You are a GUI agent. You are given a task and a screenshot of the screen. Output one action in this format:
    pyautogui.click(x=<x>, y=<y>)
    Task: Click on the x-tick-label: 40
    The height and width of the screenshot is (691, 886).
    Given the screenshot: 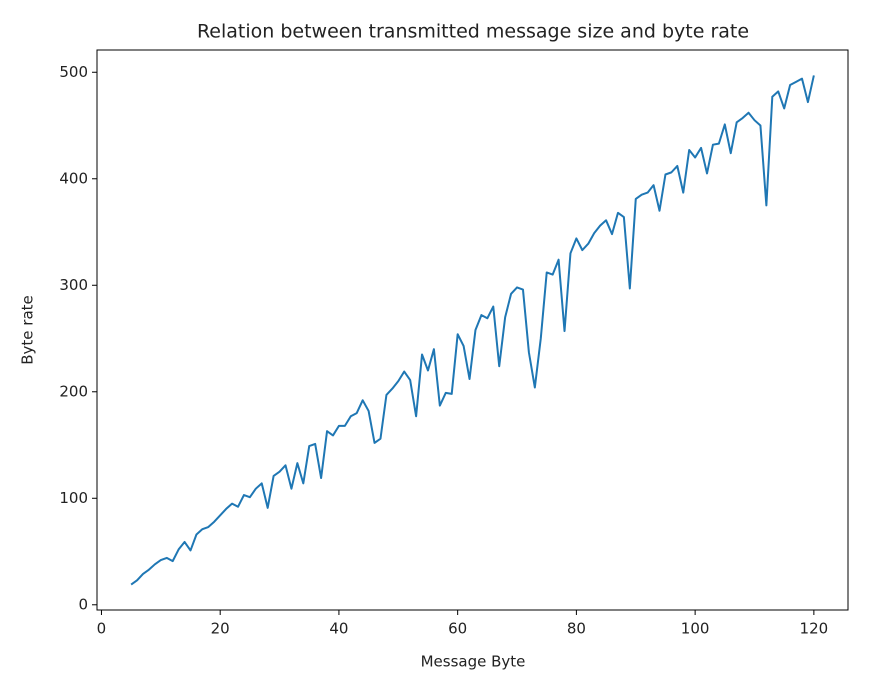 What is the action you would take?
    pyautogui.click(x=338, y=629)
    